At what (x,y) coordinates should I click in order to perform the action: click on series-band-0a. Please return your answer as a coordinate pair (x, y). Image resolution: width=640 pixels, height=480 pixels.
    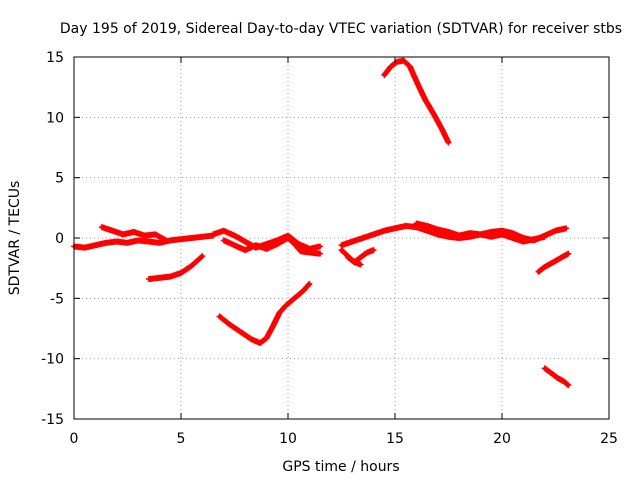
    Looking at the image, I should click on (144, 241).